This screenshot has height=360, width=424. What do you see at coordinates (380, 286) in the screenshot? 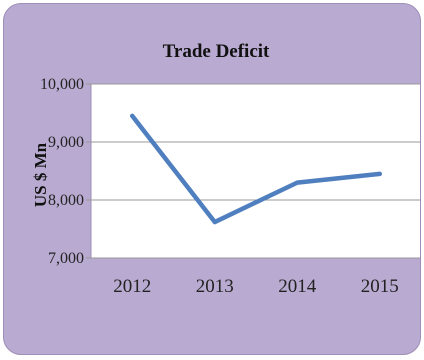
I see `x-tick-label: 2015` at bounding box center [380, 286].